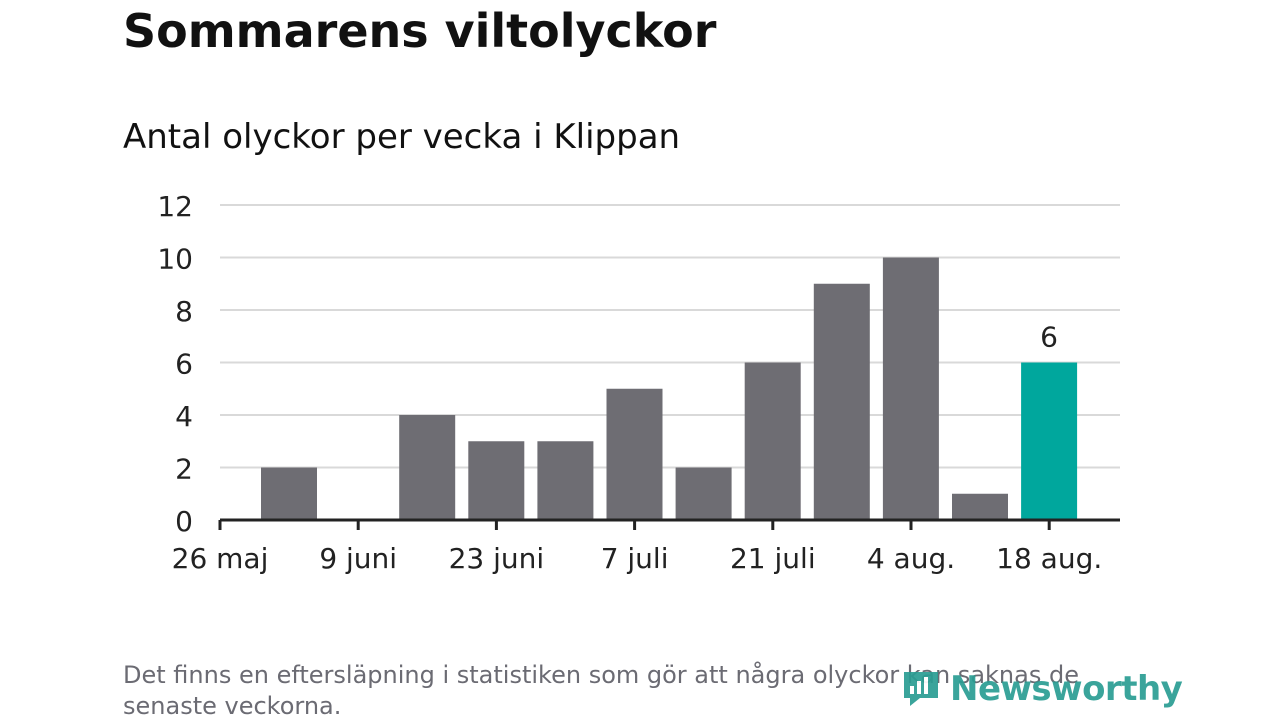 The image size is (1280, 722). Describe the element at coordinates (420, 31) in the screenshot. I see `chart-title: Sommarens viltolyckor` at that location.